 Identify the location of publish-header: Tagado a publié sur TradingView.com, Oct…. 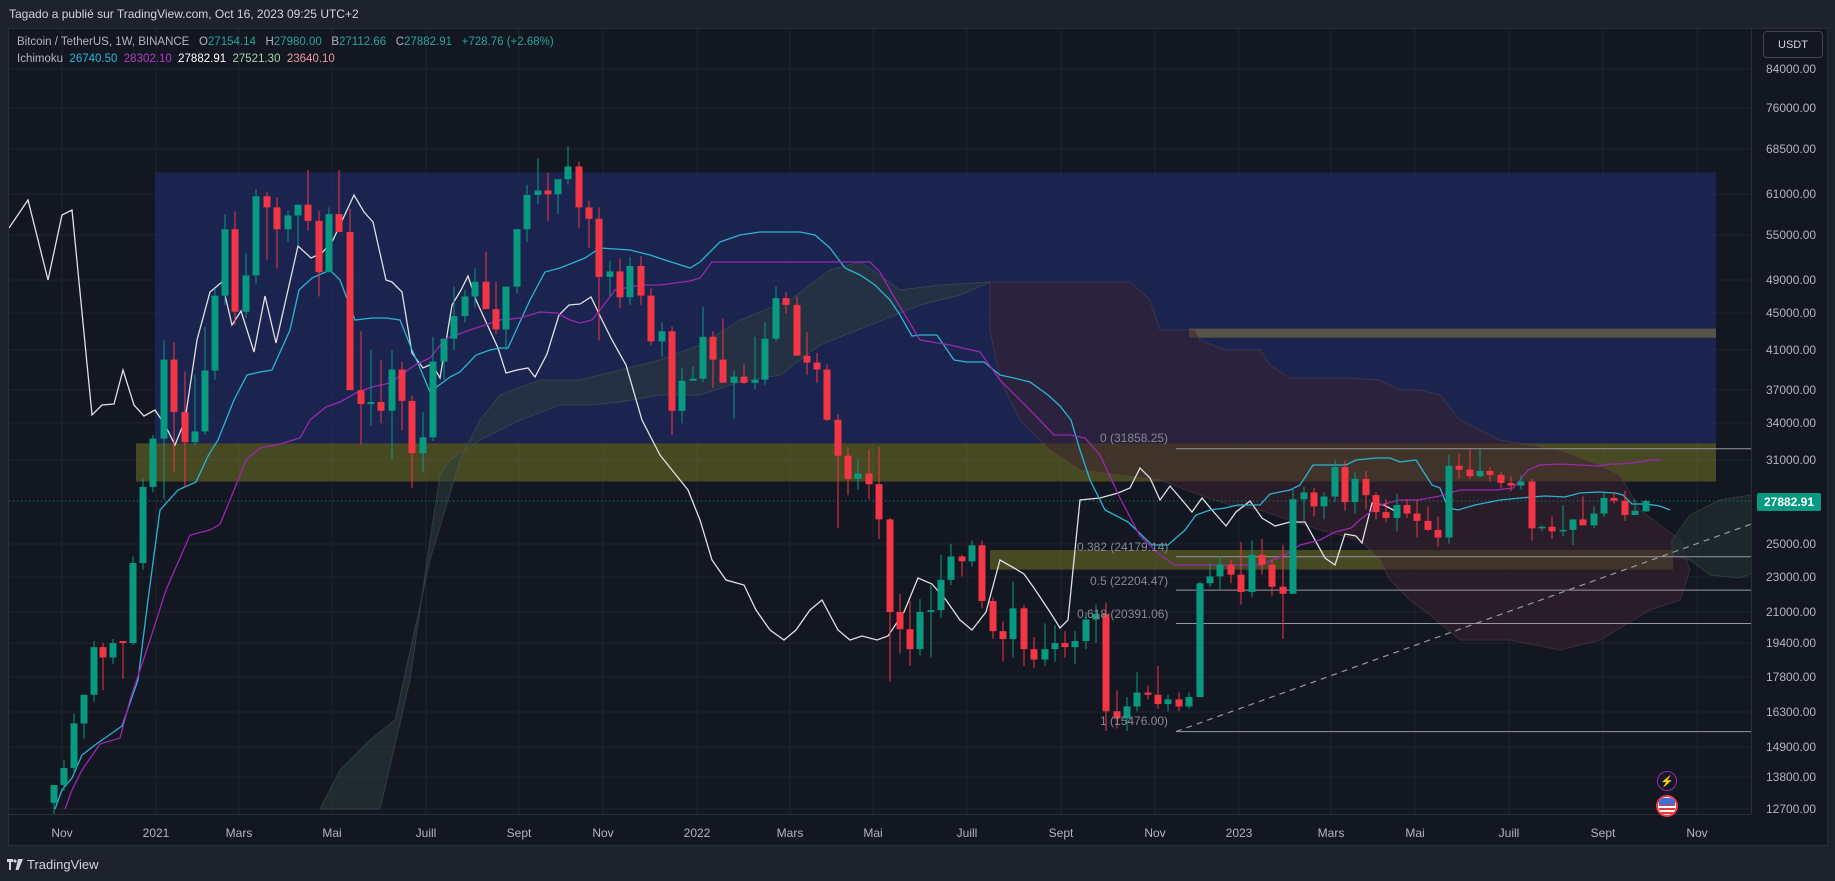
(917, 14).